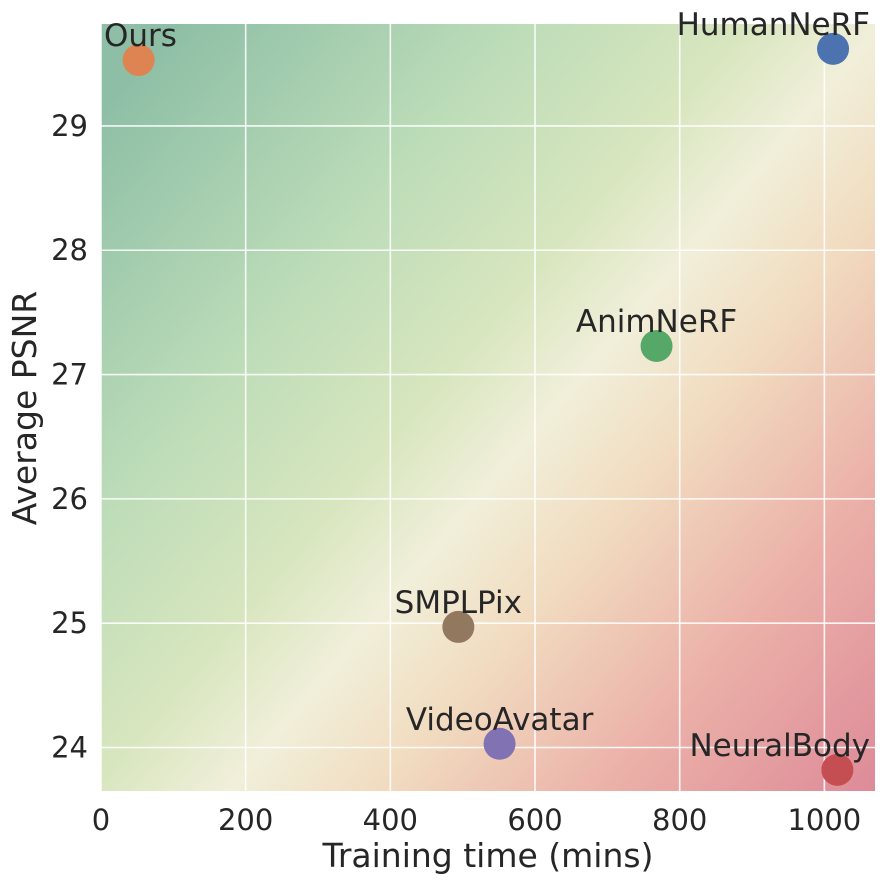 The height and width of the screenshot is (884, 885). Describe the element at coordinates (773, 25) in the screenshot. I see `point-label: HumanNeRF` at that location.